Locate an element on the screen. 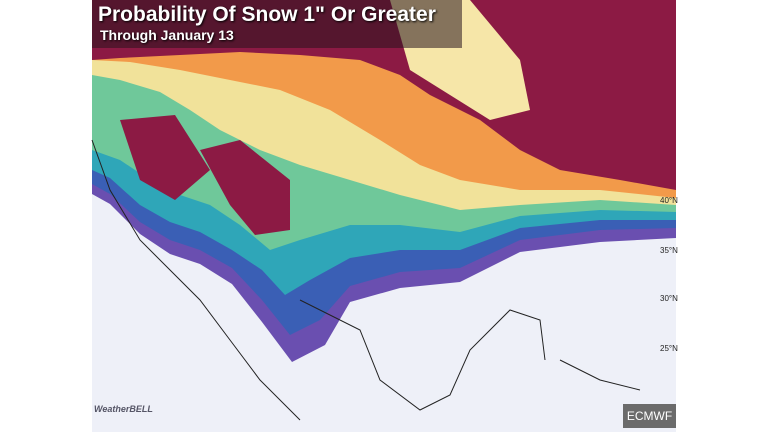  title: Probability Of Snow 1" Or Greater is located at coordinates (267, 14).